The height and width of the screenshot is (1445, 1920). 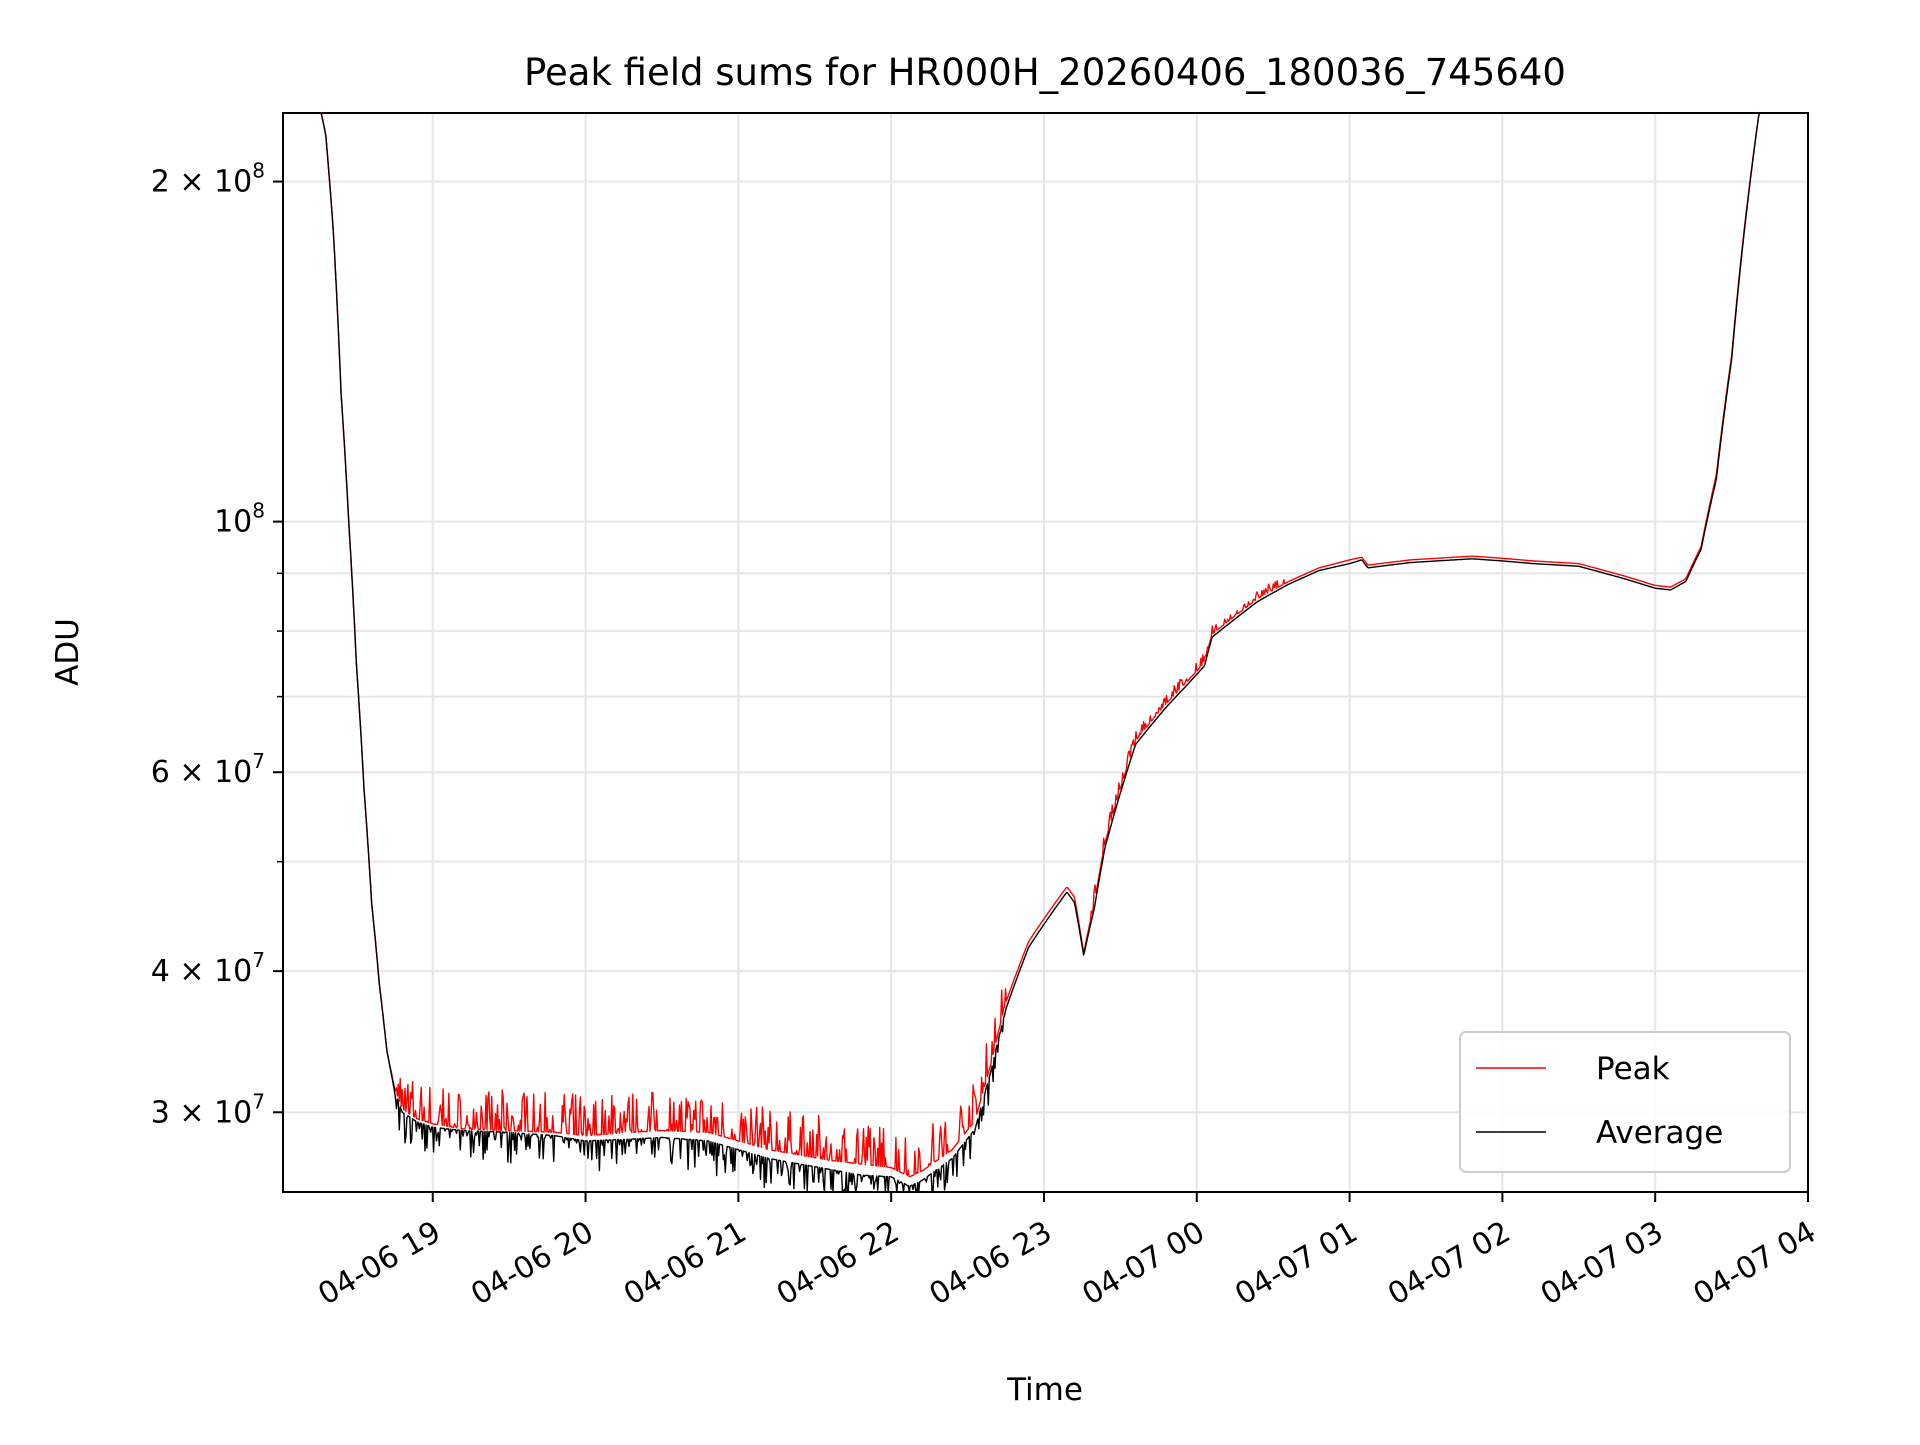 I want to click on y-axis-ticks: 3 × 107 4 × 107 6 × 107 108 2 × 108, so click(x=217, y=644).